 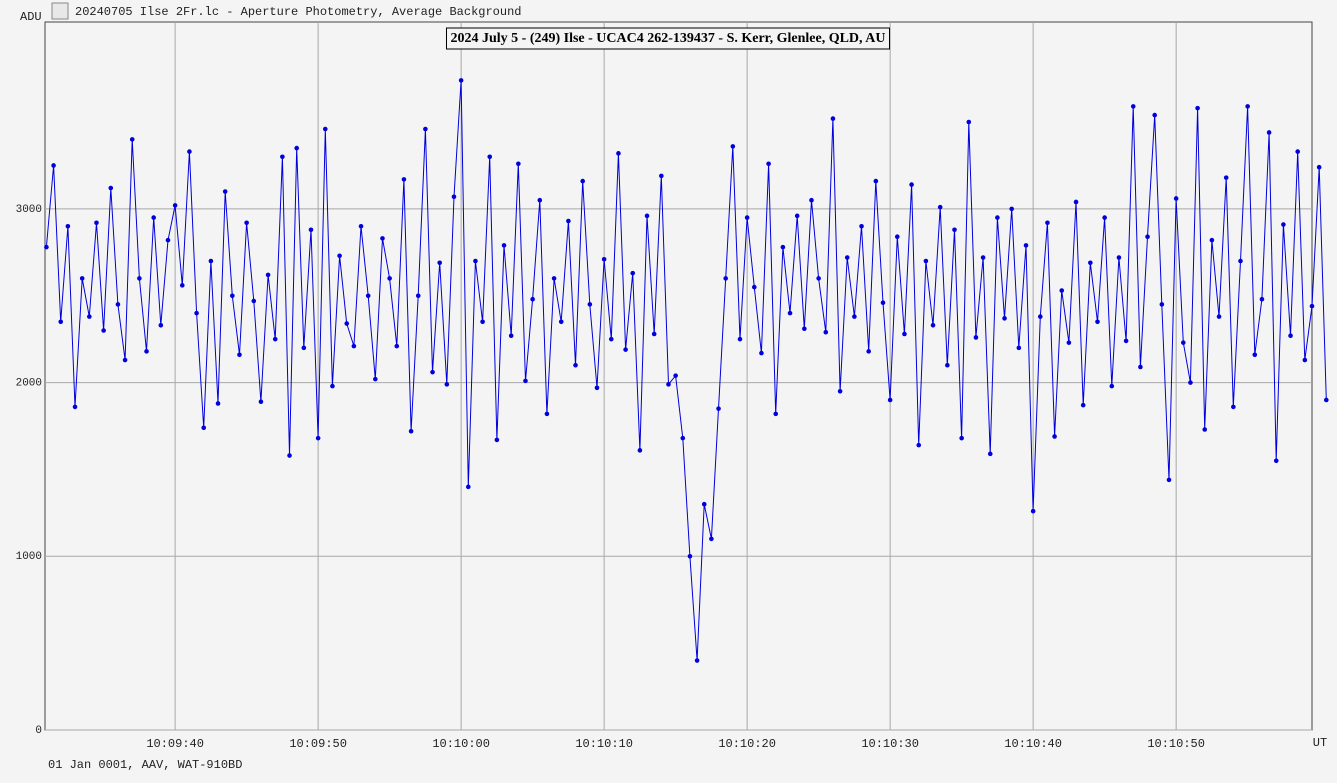 What do you see at coordinates (668, 38) in the screenshot?
I see `title-box` at bounding box center [668, 38].